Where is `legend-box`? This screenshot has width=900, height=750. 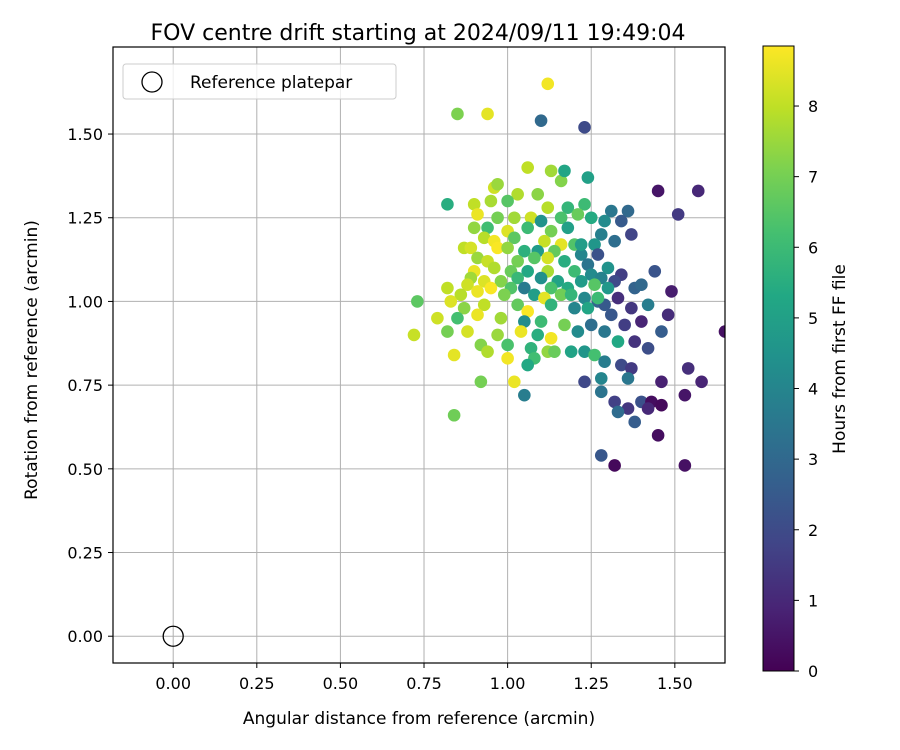
legend-box is located at coordinates (259, 81).